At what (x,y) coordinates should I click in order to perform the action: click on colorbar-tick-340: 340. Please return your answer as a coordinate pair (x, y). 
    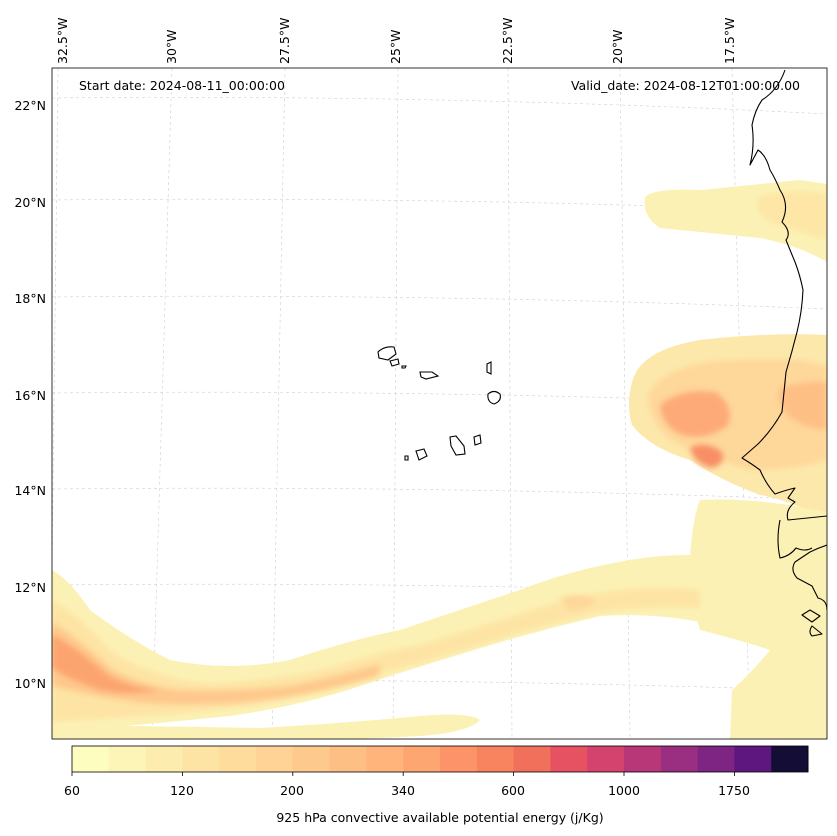
    Looking at the image, I should click on (403, 790).